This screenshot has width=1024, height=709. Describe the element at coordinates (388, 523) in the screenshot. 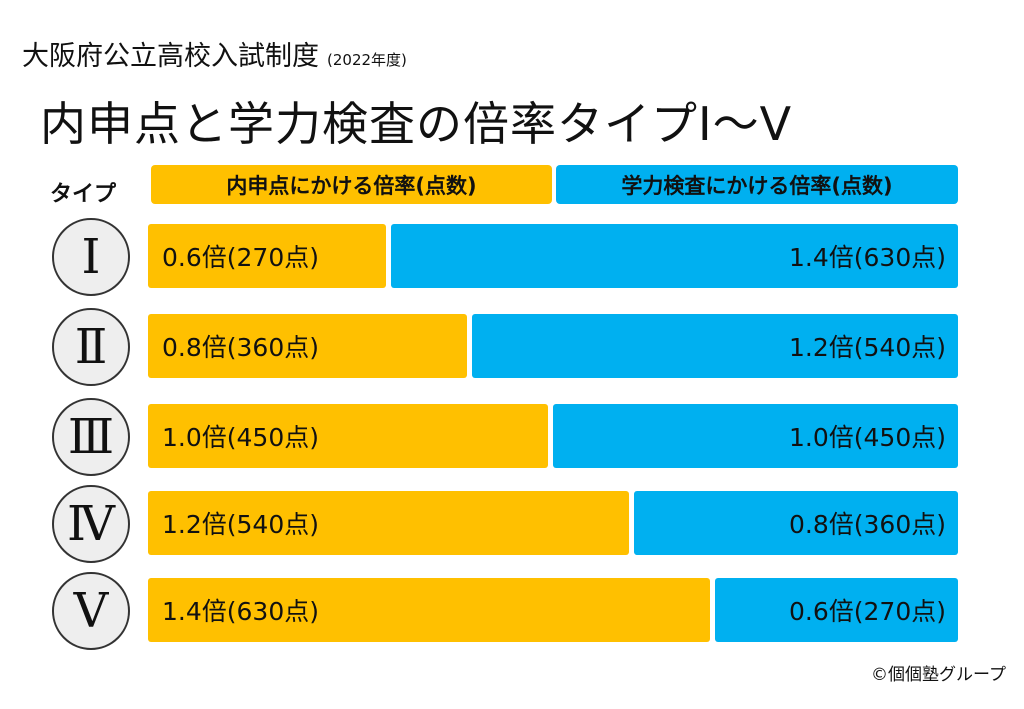

I see `bar-naishin-4: 1.2倍(540点)` at that location.